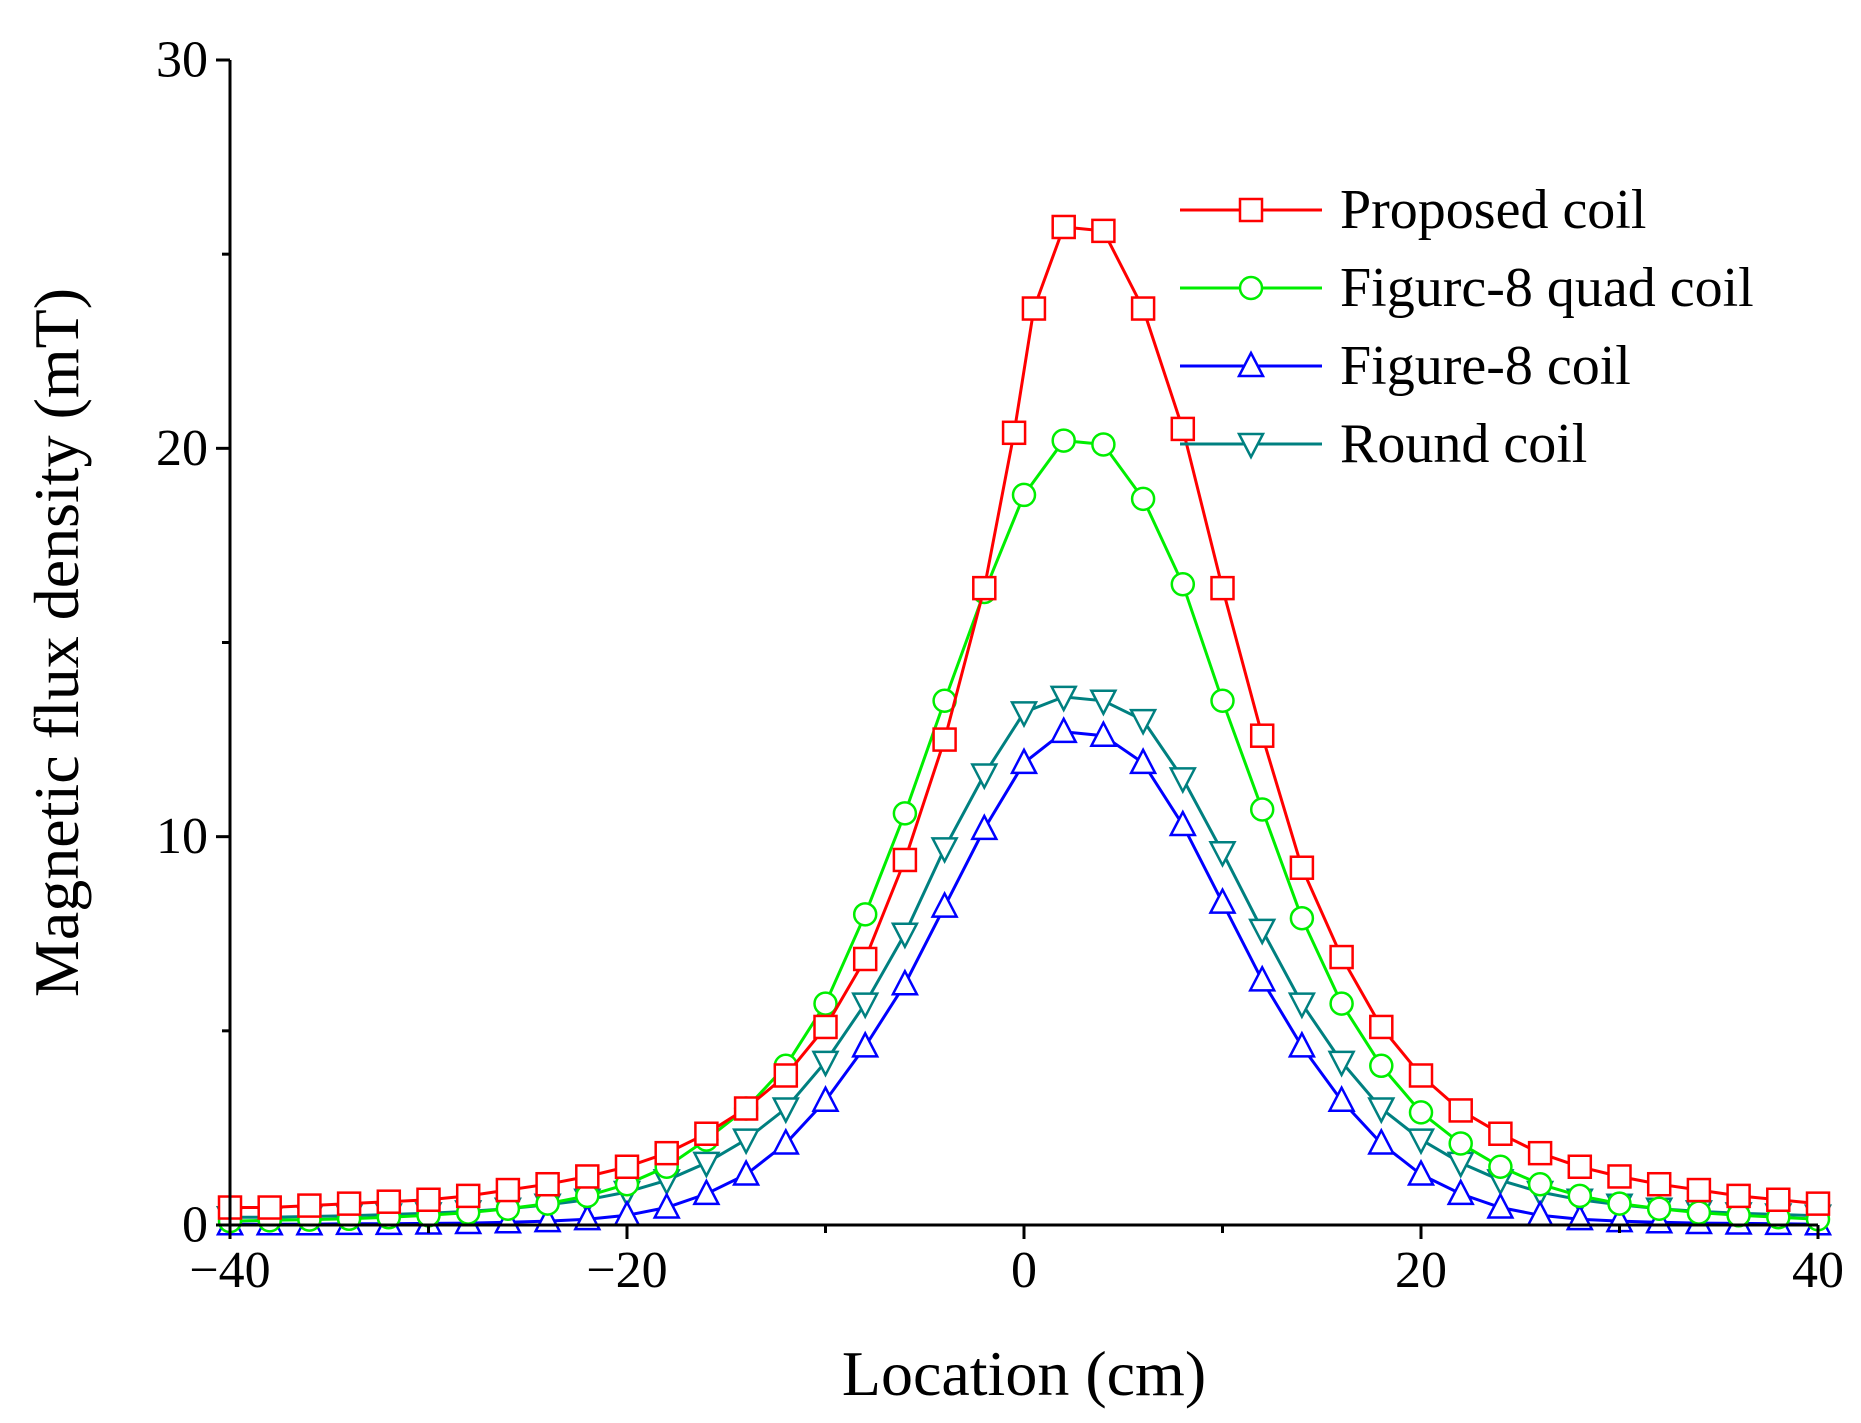  Describe the element at coordinates (1463, 444) in the screenshot. I see `legend-label: Round coil` at that location.